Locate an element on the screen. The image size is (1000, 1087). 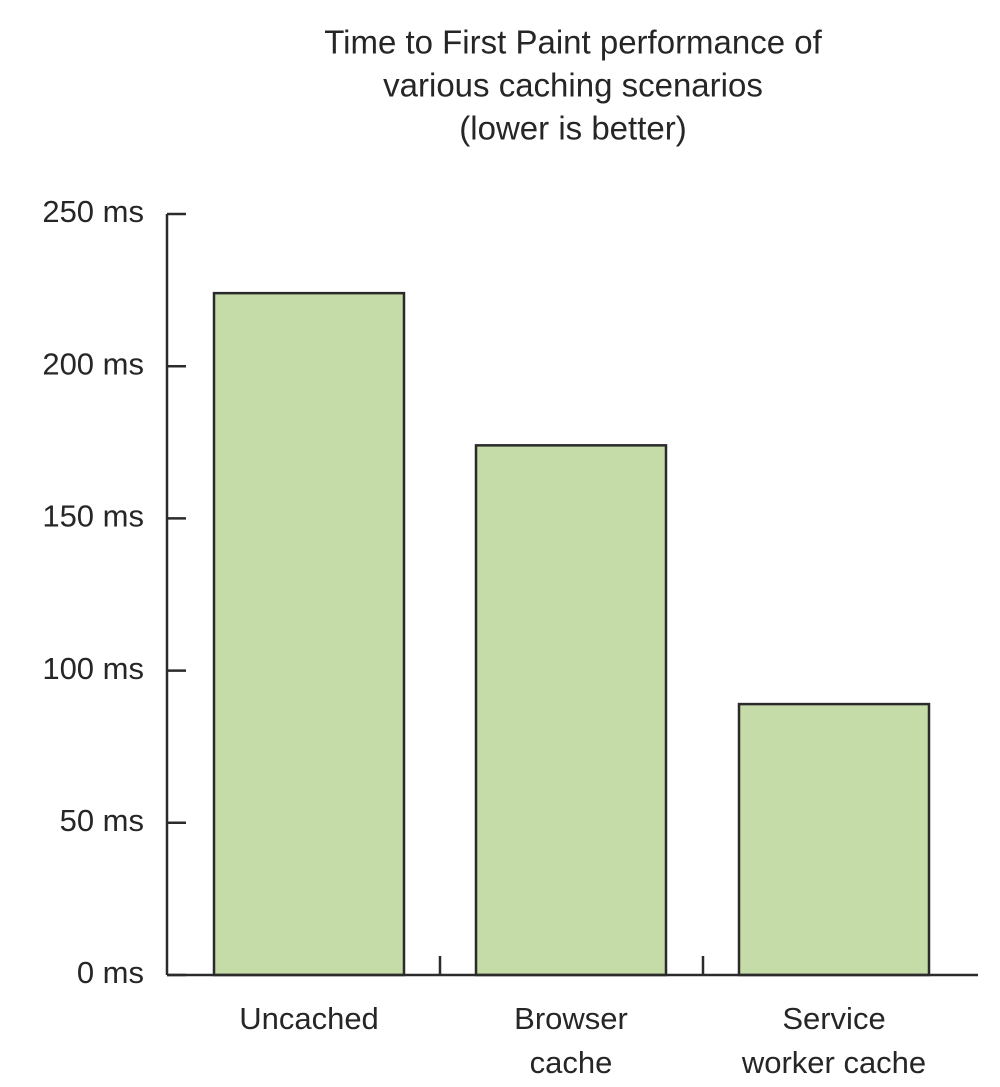
y-tick-label: 150 ms is located at coordinates (93, 516).